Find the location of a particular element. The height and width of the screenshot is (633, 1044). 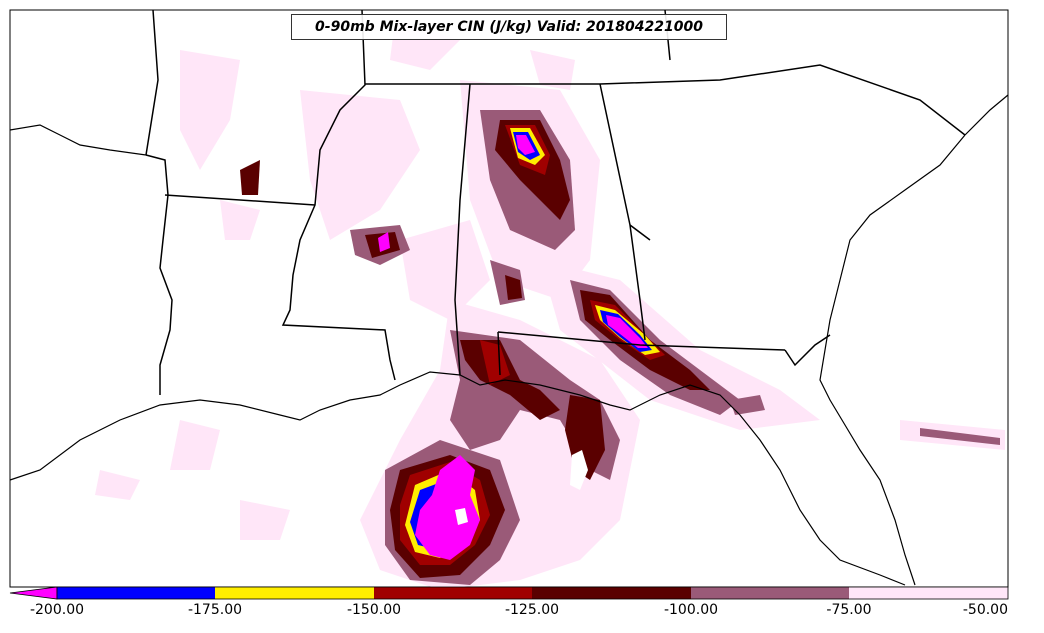

colorbar-frame is located at coordinates (532, 593).